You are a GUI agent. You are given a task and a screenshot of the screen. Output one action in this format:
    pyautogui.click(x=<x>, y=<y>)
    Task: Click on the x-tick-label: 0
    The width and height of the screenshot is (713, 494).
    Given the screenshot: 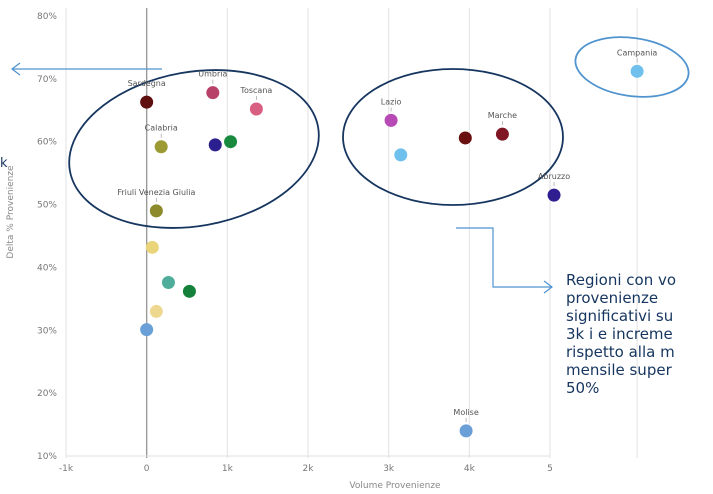 What is the action you would take?
    pyautogui.click(x=147, y=469)
    